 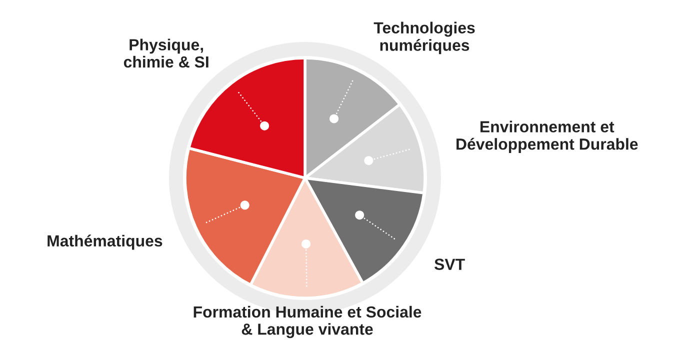 I want to click on slice-label: Environnement et Développement Durable, so click(x=547, y=136).